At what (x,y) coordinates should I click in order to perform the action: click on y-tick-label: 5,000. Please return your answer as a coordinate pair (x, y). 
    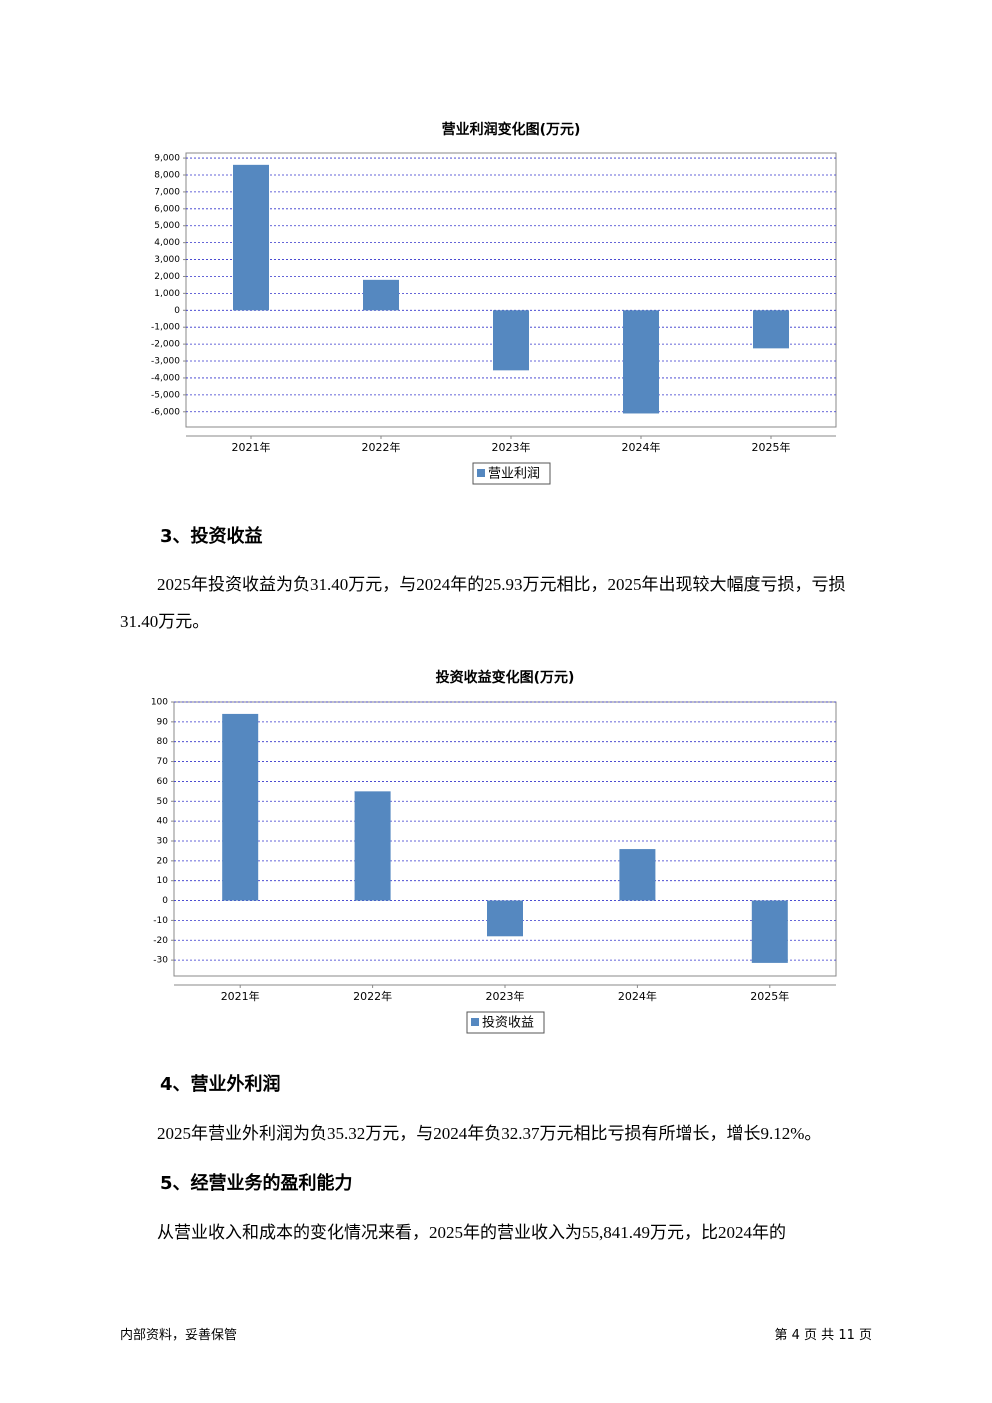
    Looking at the image, I should click on (167, 226).